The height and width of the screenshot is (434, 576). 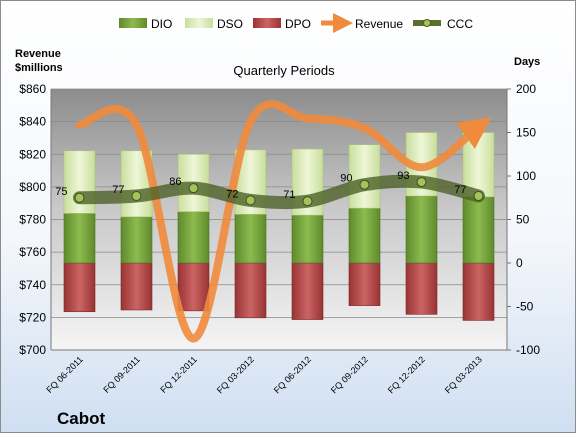 What do you see at coordinates (526, 89) in the screenshot?
I see `right-tick-label: 200` at bounding box center [526, 89].